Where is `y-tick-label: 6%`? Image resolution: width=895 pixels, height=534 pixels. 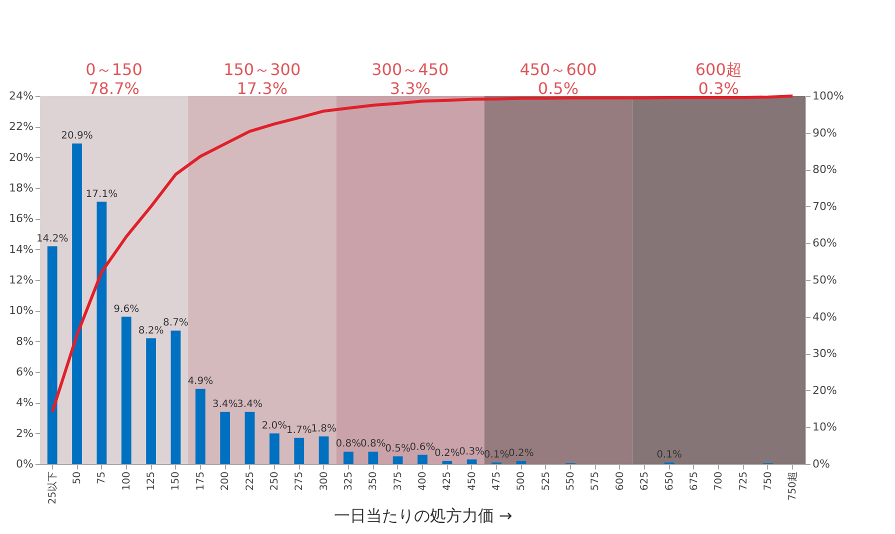 y-tick-label: 6% is located at coordinates (25, 372).